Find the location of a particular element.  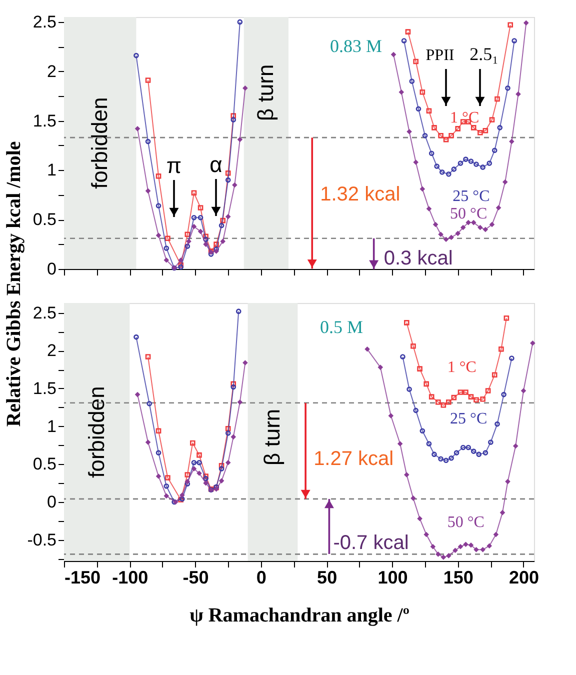

y-tick-label: -0.5 is located at coordinates (41, 540).